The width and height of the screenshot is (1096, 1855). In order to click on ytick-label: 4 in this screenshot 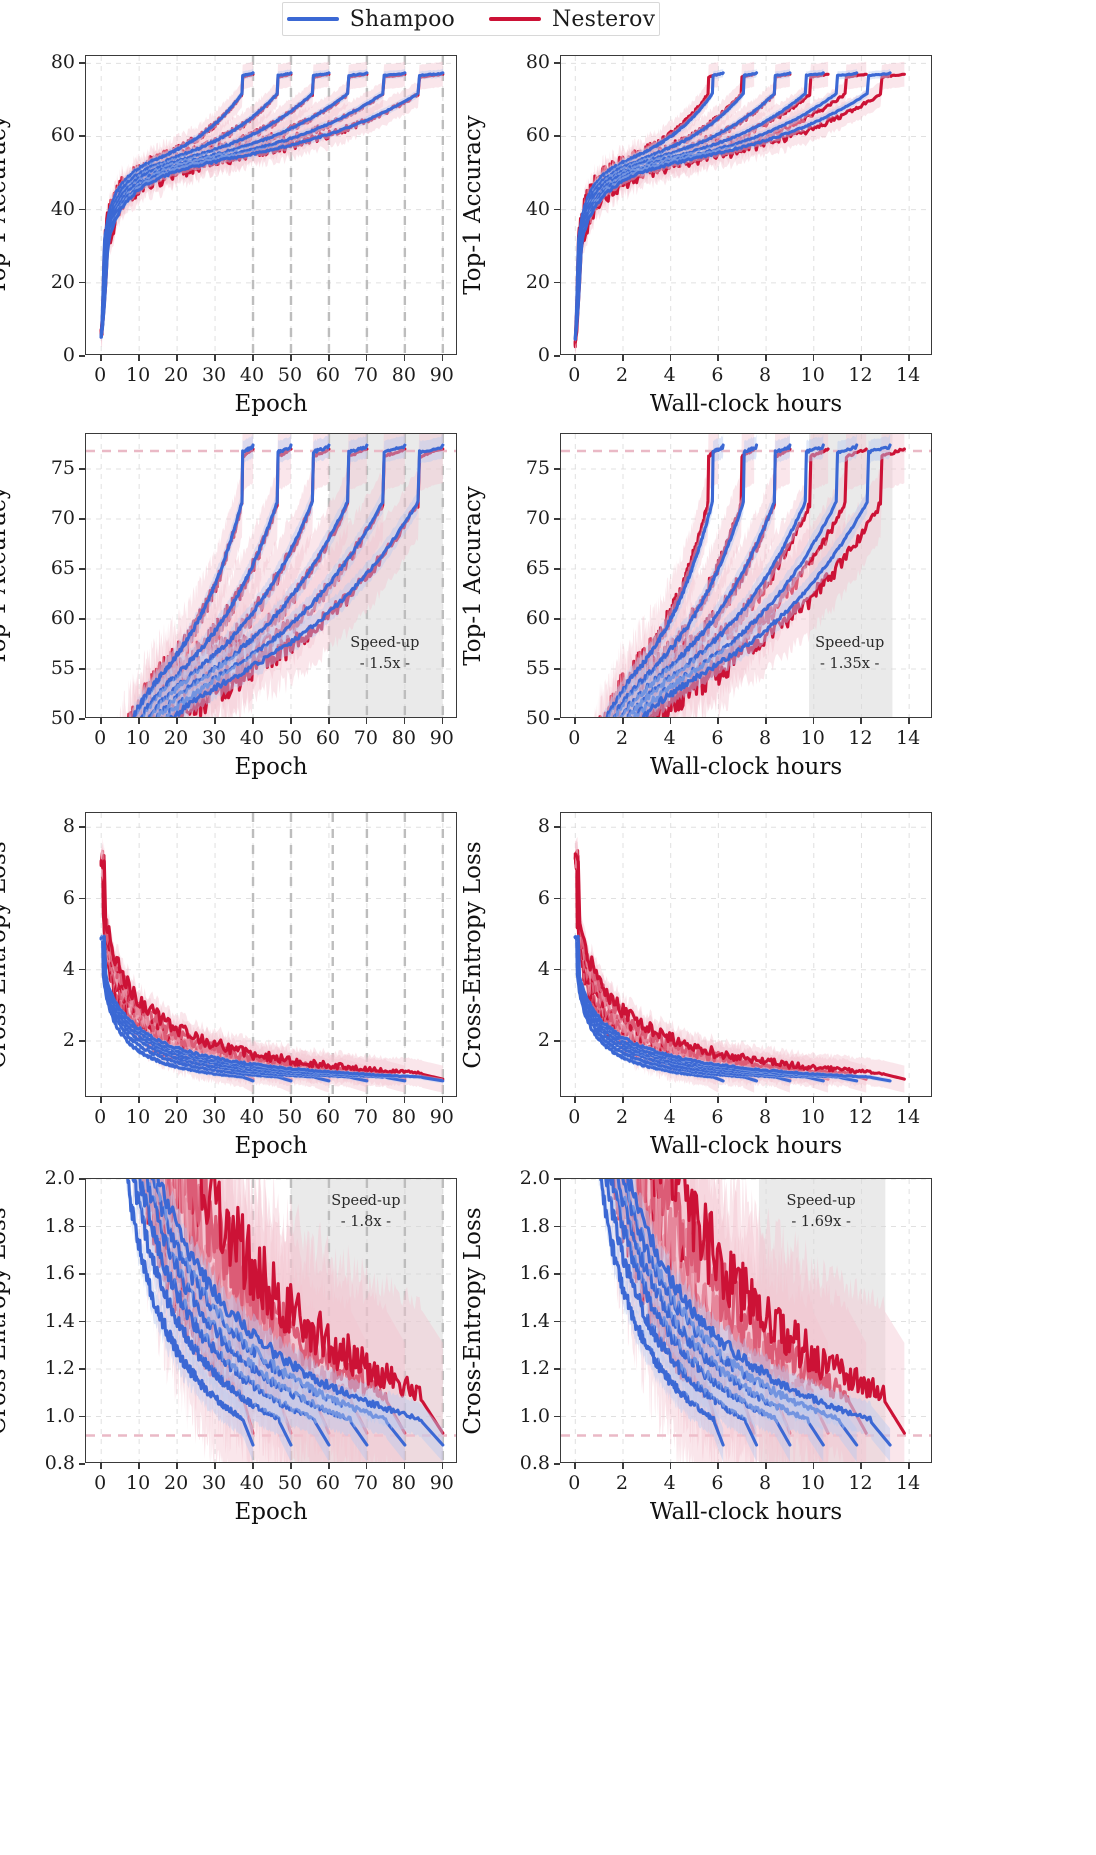, I will do `click(68, 968)`.